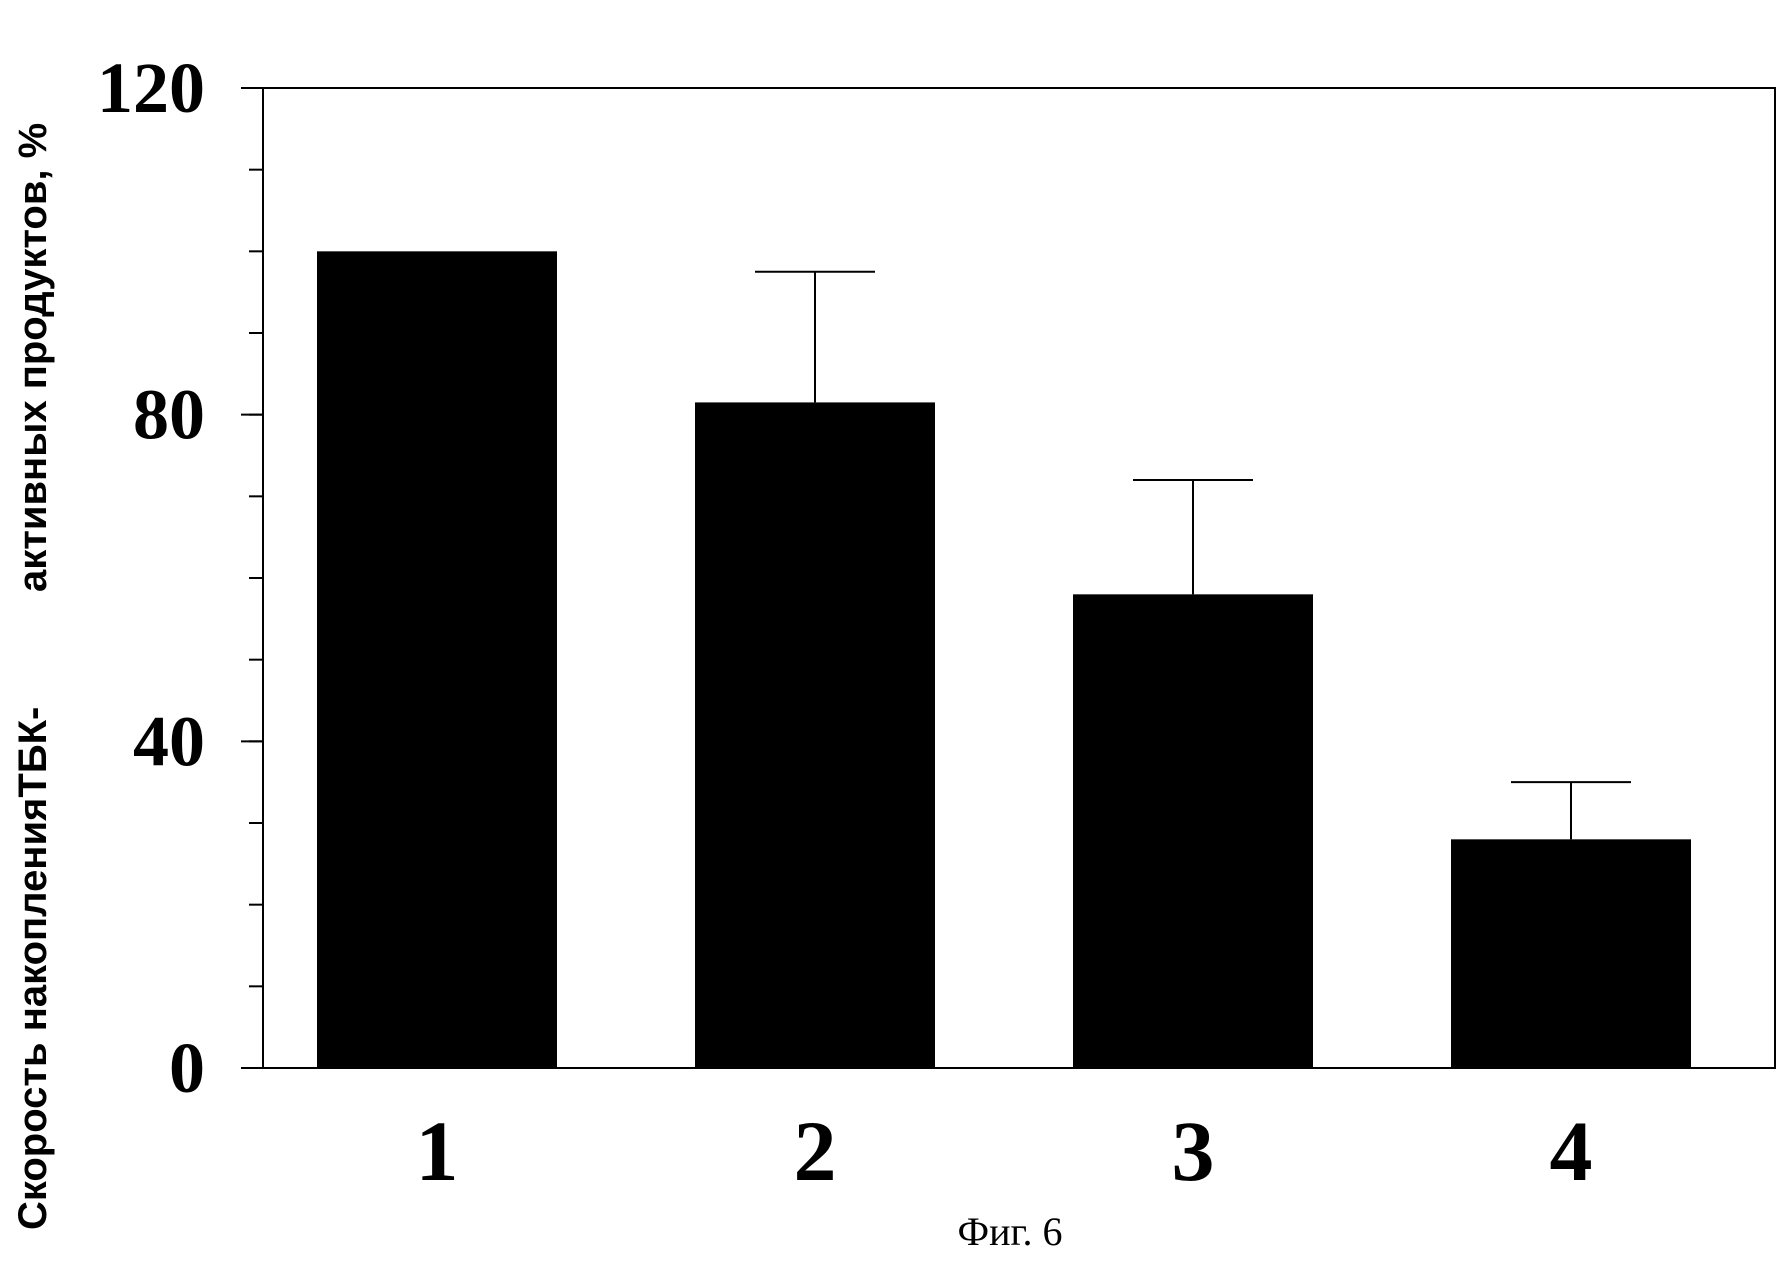 This screenshot has width=1788, height=1269. What do you see at coordinates (815, 1151) in the screenshot?
I see `x-category-label: 2` at bounding box center [815, 1151].